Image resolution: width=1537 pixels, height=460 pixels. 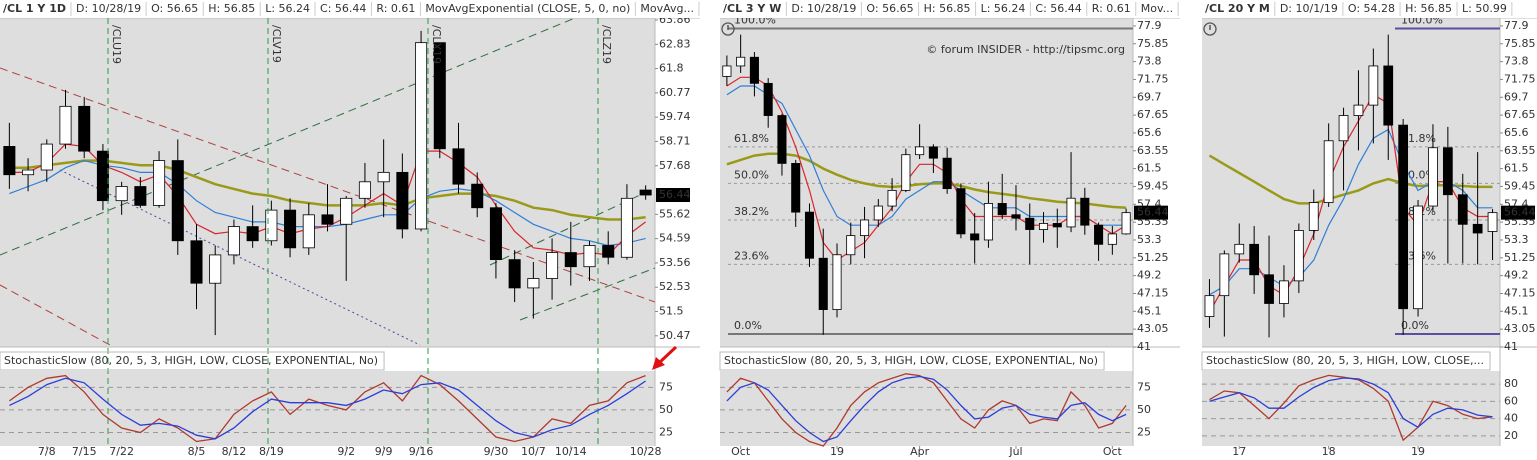 What do you see at coordinates (346, 451) in the screenshot?
I see `x-tick-label: 9/2` at bounding box center [346, 451].